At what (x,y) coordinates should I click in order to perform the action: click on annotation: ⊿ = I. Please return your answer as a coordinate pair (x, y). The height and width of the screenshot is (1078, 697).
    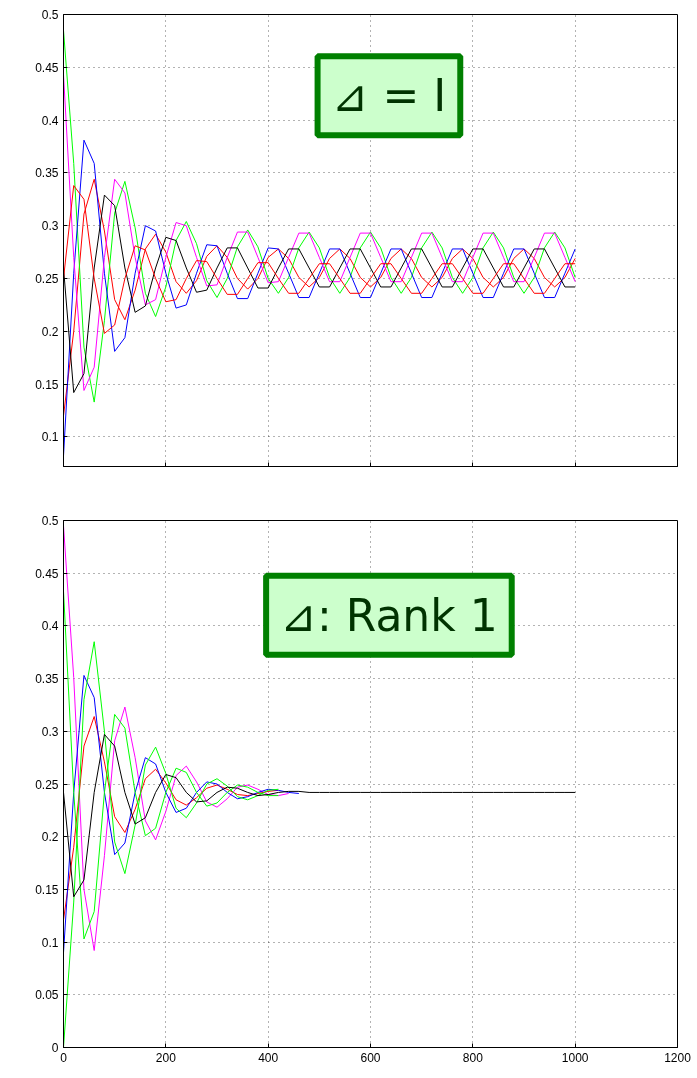
    Looking at the image, I should click on (389, 96).